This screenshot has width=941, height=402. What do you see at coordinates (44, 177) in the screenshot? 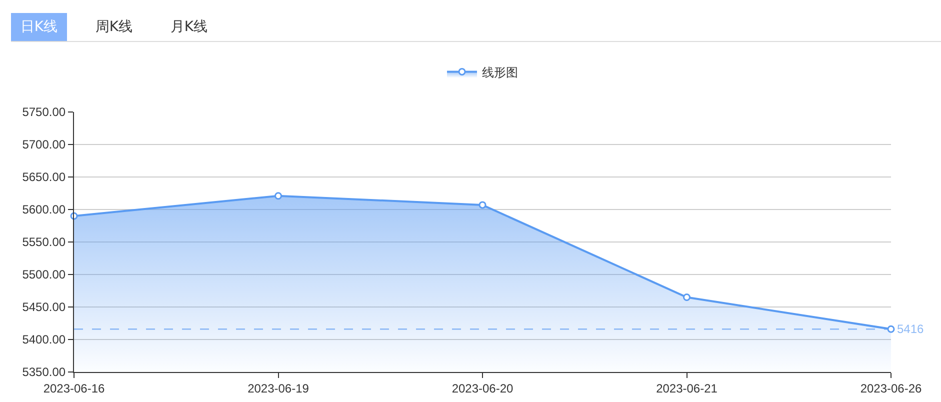
I see `y-tick-label: 5650.00` at bounding box center [44, 177].